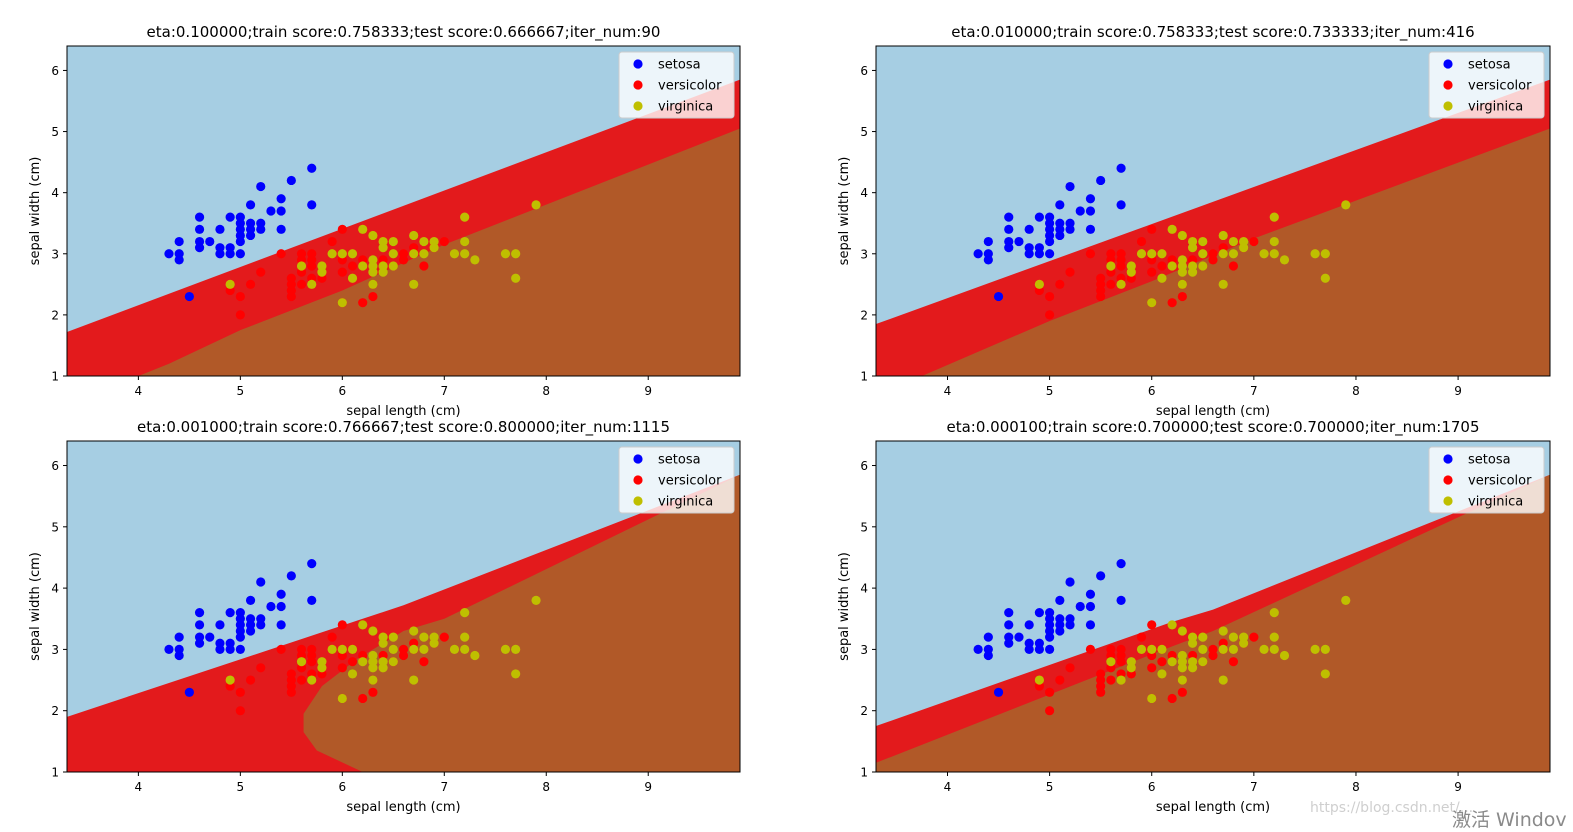  Describe the element at coordinates (1152, 787) in the screenshot. I see `x-tick-label: 6` at that location.